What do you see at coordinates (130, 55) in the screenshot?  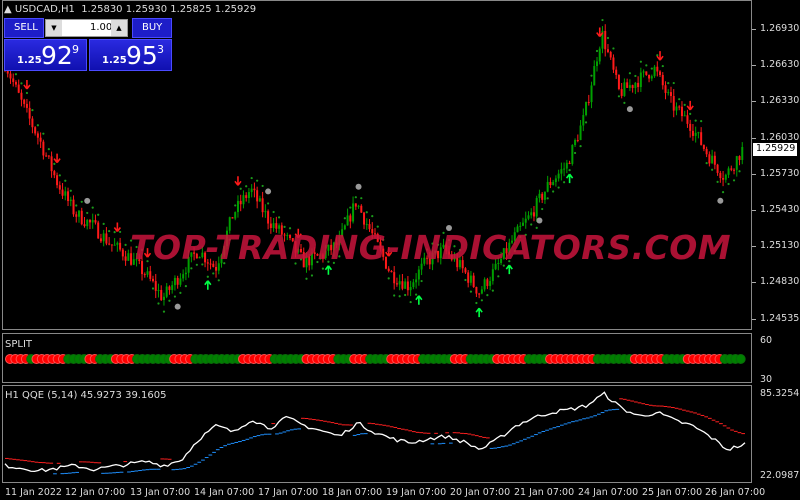 I see `buy-price: 1.25 95 3` at bounding box center [130, 55].